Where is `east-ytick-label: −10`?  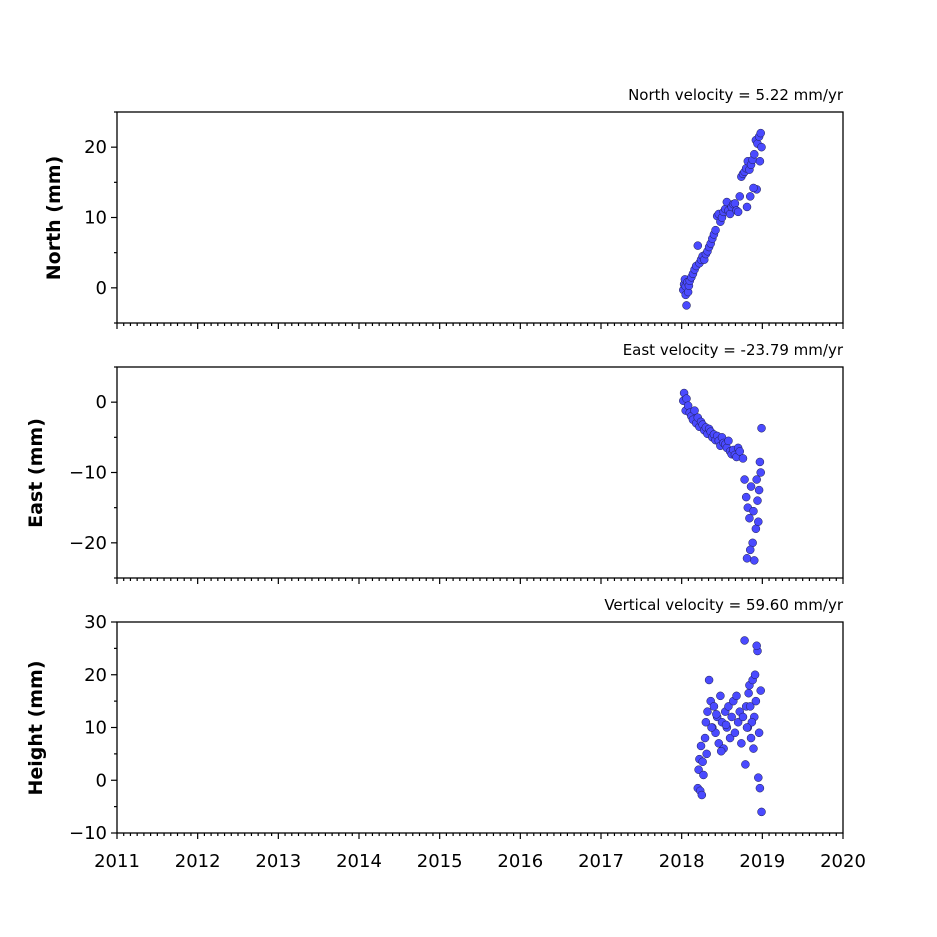 east-ytick-label: −10 is located at coordinates (88, 473).